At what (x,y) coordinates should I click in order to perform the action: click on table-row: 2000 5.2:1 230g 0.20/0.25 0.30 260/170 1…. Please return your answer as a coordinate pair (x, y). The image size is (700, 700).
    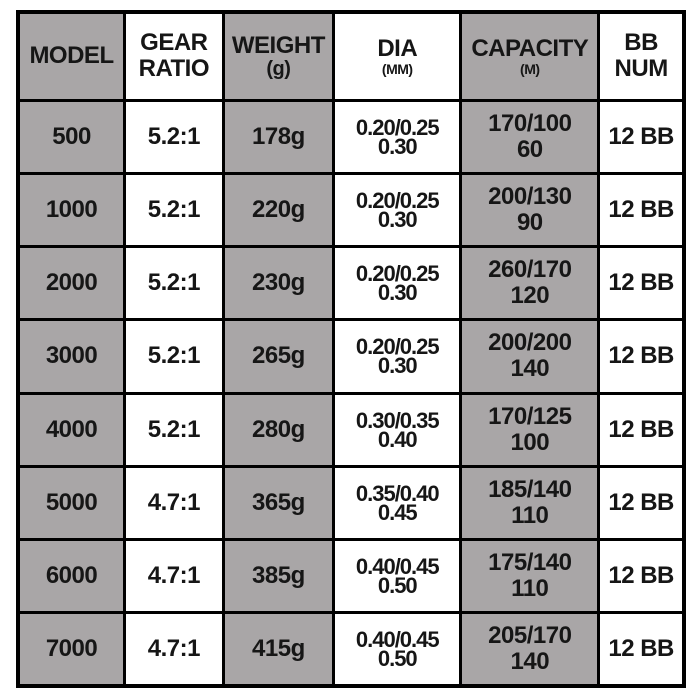
    Looking at the image, I should click on (351, 283).